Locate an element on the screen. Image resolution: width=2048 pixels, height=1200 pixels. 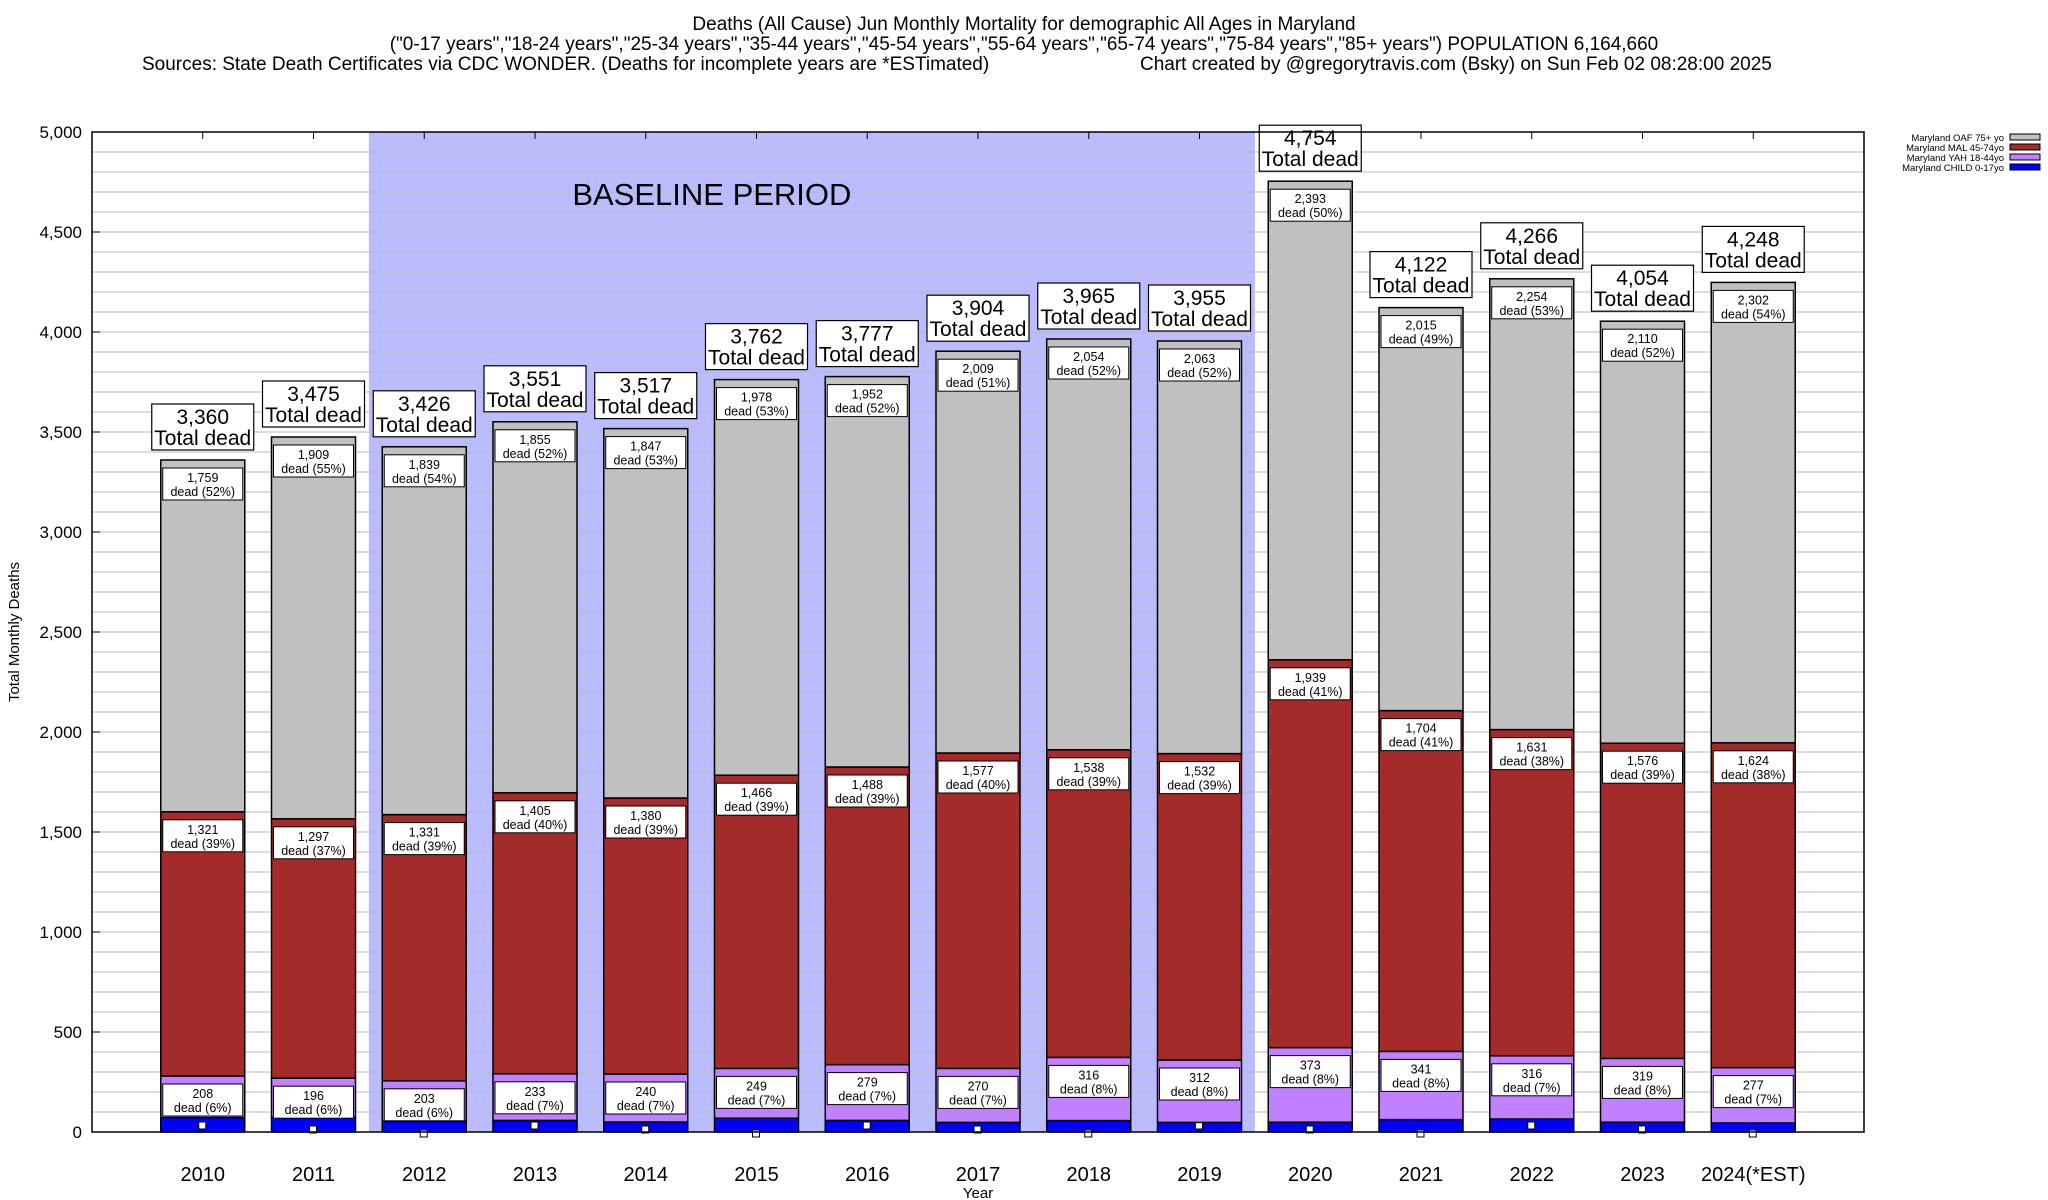
x-tick-label: 2011 is located at coordinates (313, 1175).